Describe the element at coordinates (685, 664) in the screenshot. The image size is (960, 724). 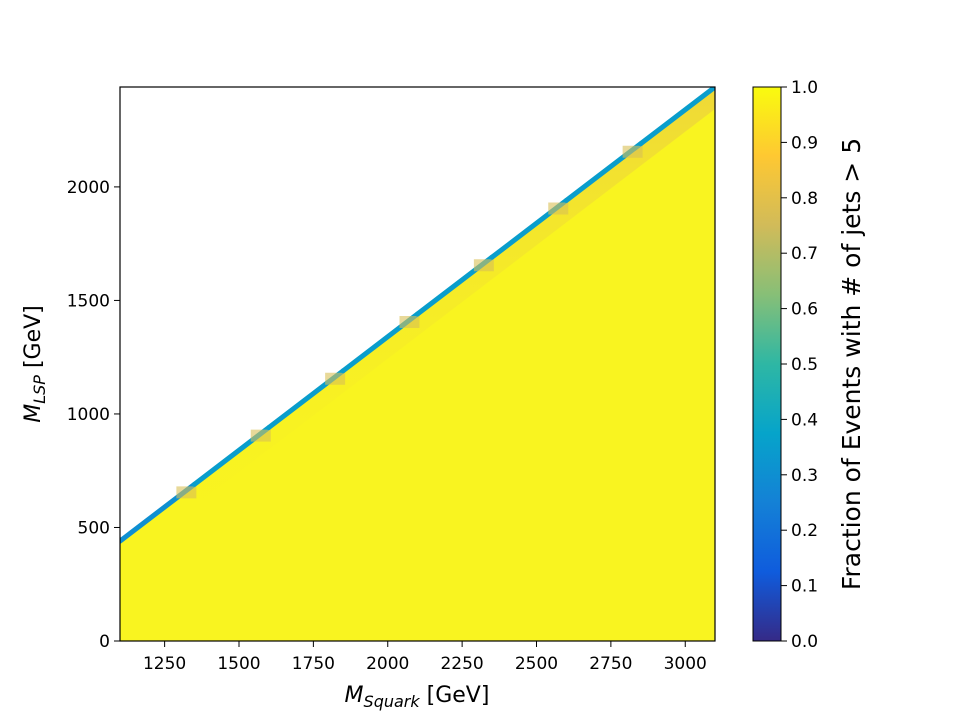
I see `x-tick-label: 3000` at that location.